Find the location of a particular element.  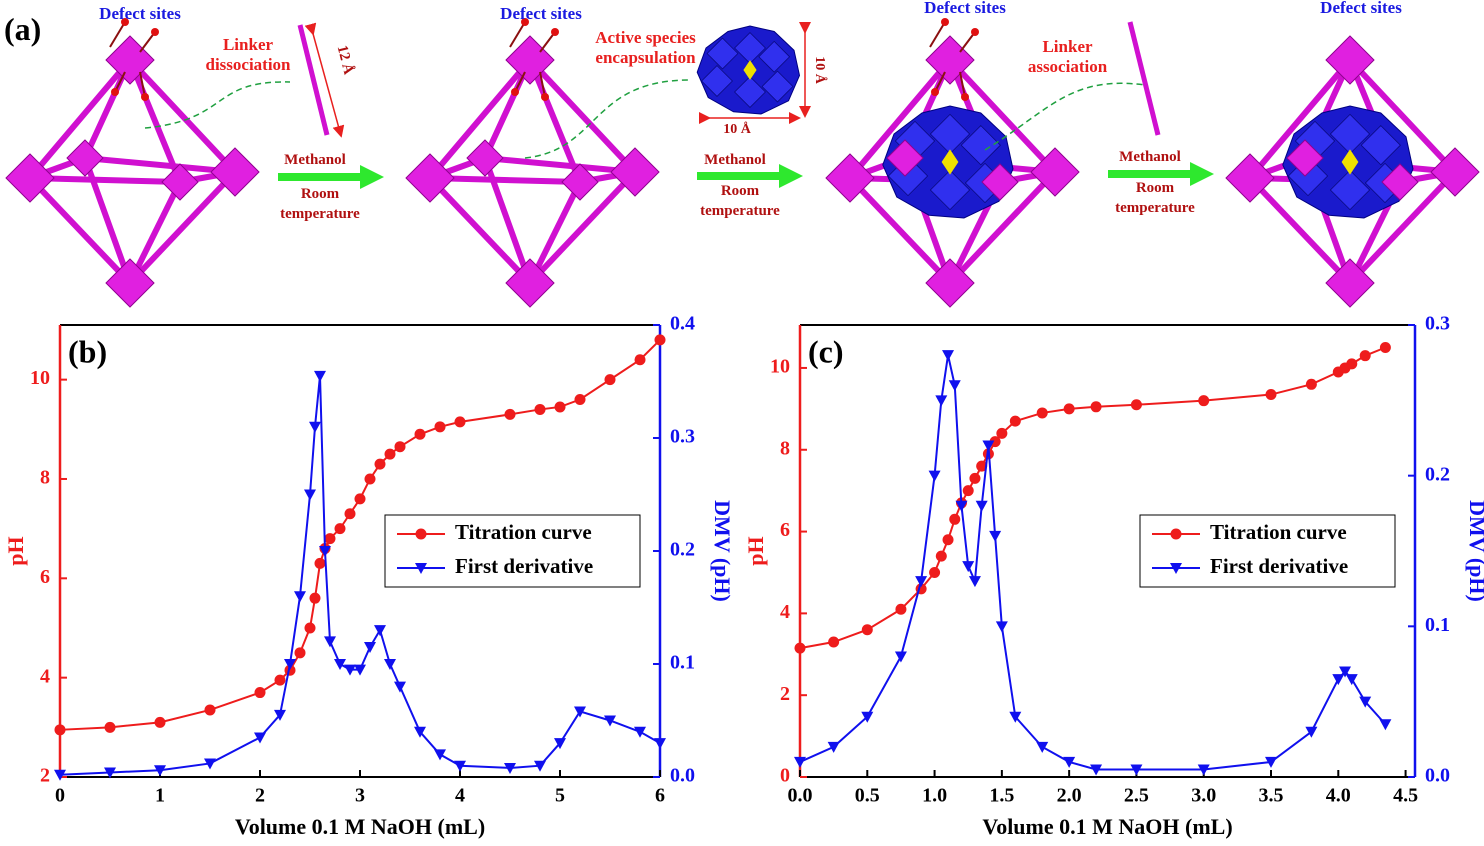

x-tick-label: 4.5 is located at coordinates (1405, 796).